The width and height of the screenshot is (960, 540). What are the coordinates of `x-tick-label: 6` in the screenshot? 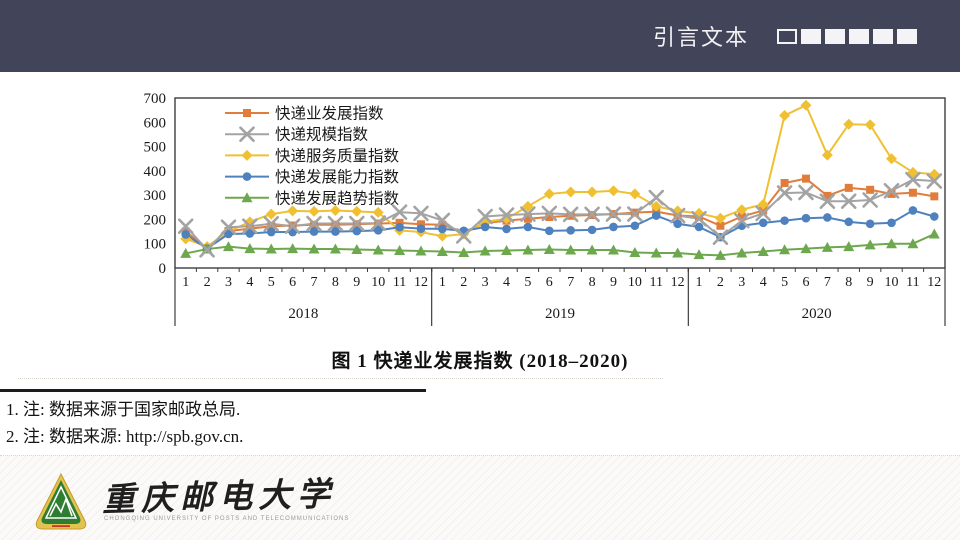 It's located at (549, 282).